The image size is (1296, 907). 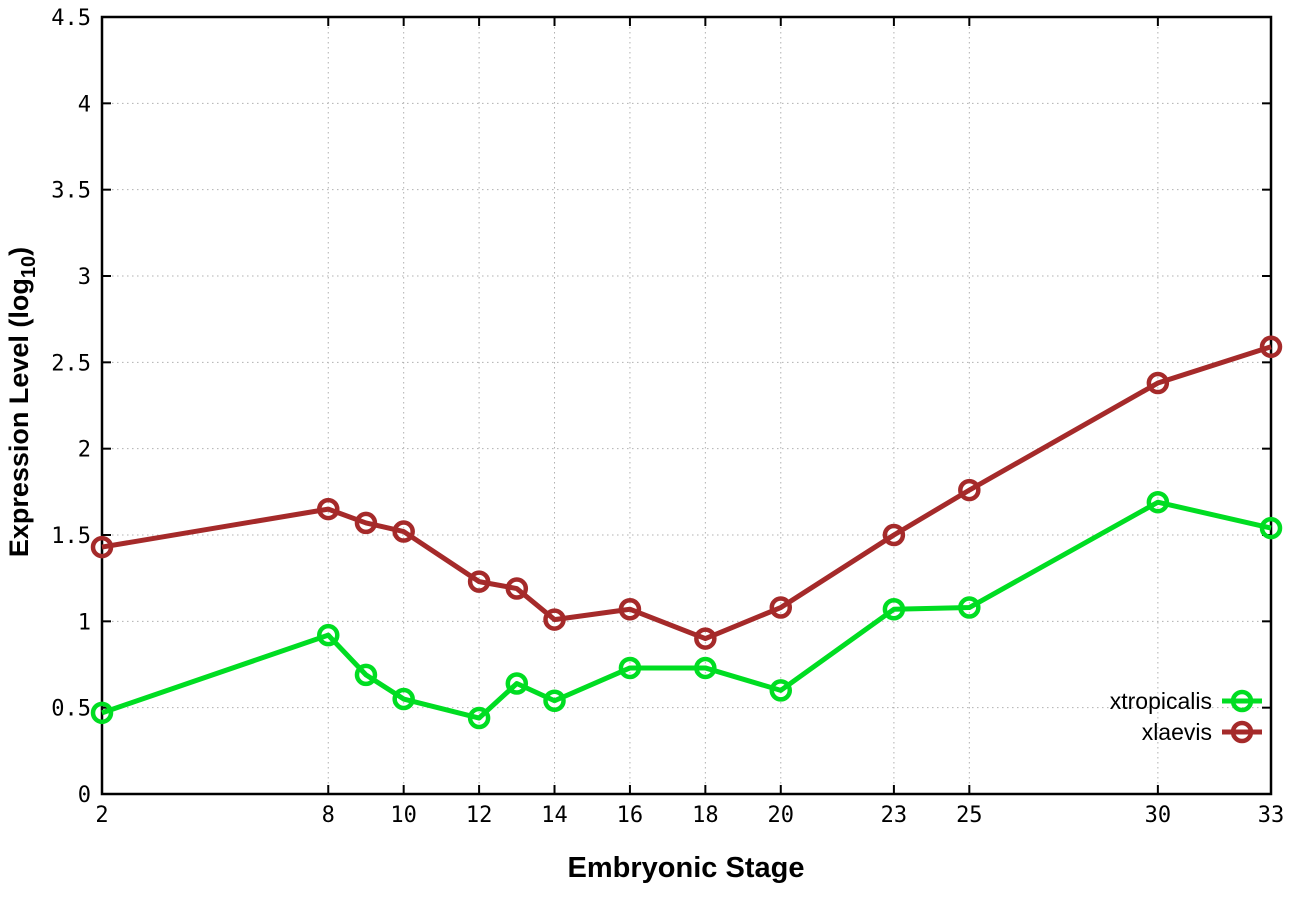 I want to click on x-tick-label: 23, so click(x=894, y=815).